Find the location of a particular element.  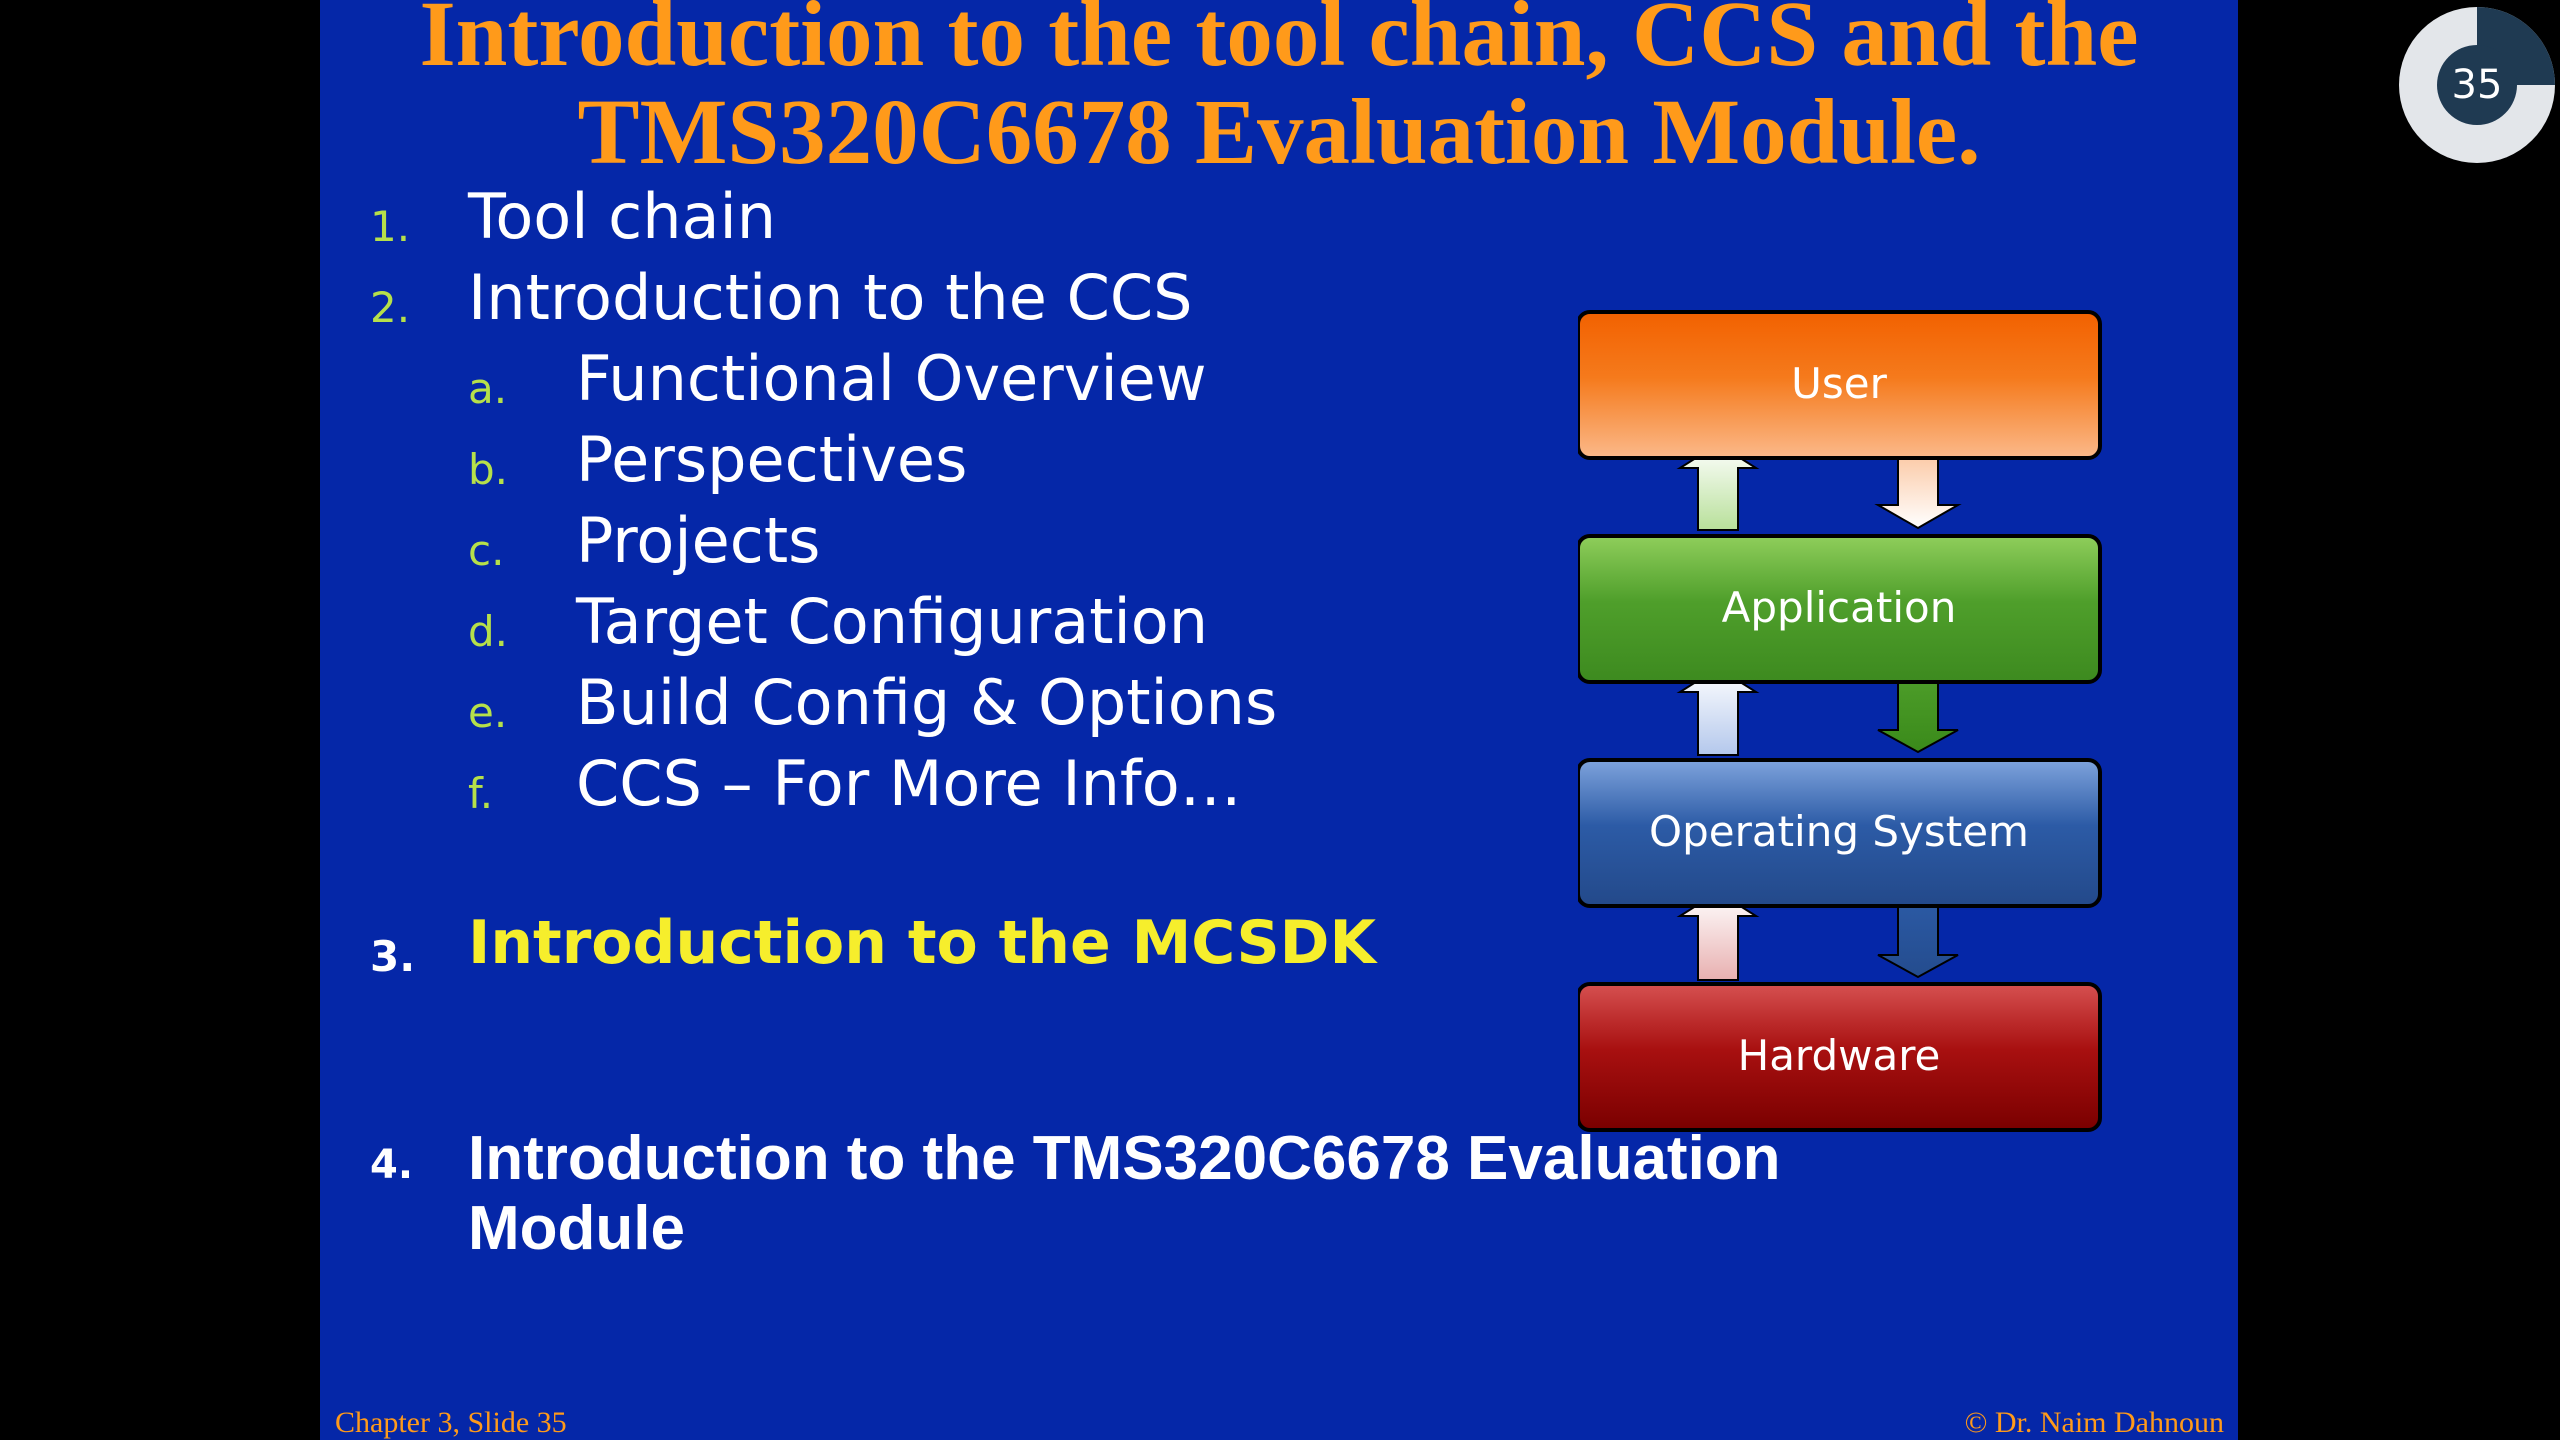

application-layer-box is located at coordinates (1840, 609).